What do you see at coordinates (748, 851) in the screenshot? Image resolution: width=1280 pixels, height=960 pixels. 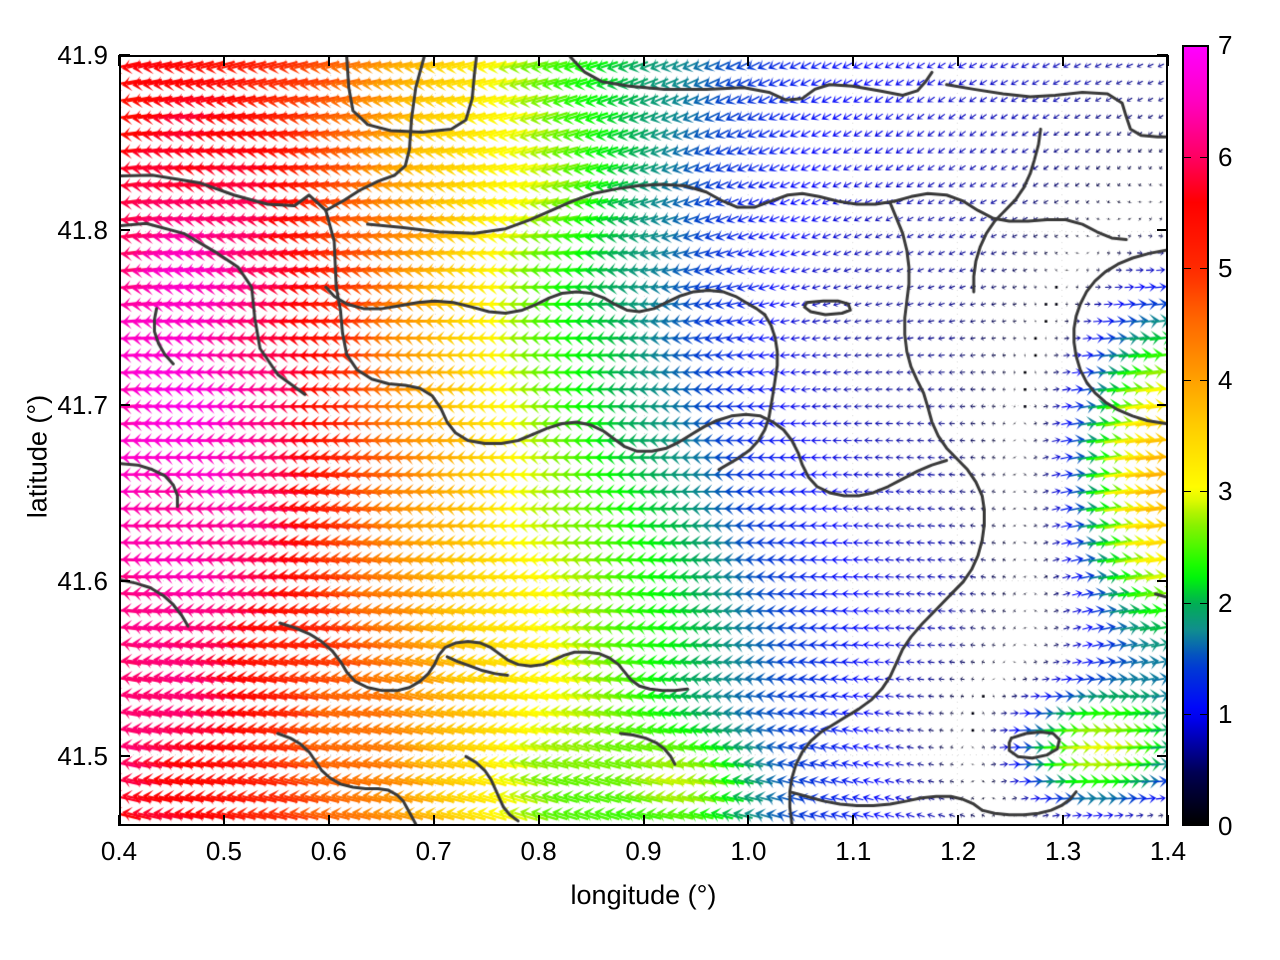 I see `x-tick-label: 1.0` at bounding box center [748, 851].